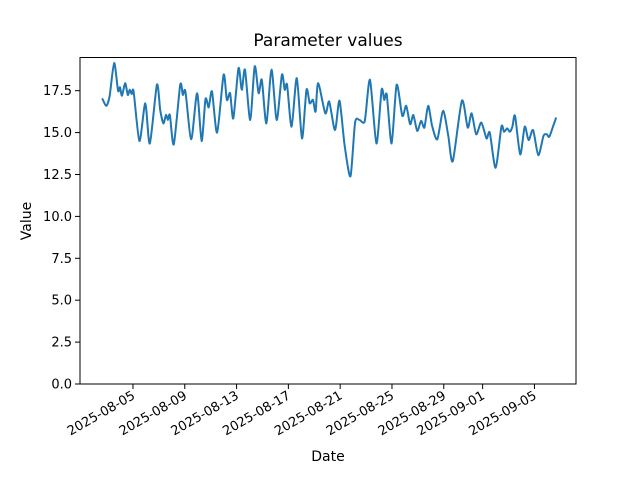 This screenshot has height=480, width=640. I want to click on y-tick-label: 10.0, so click(57, 217).